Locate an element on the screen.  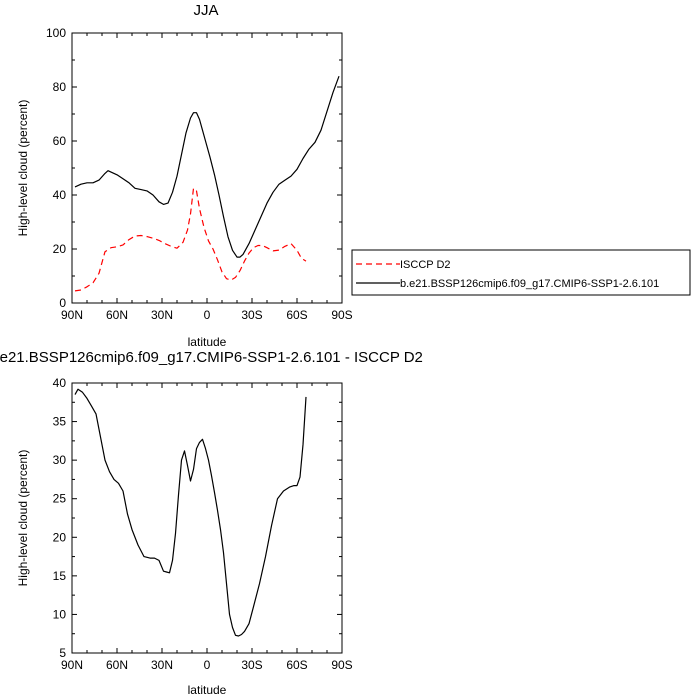
top-chart-y-tick-label: 40 is located at coordinates (60, 195).